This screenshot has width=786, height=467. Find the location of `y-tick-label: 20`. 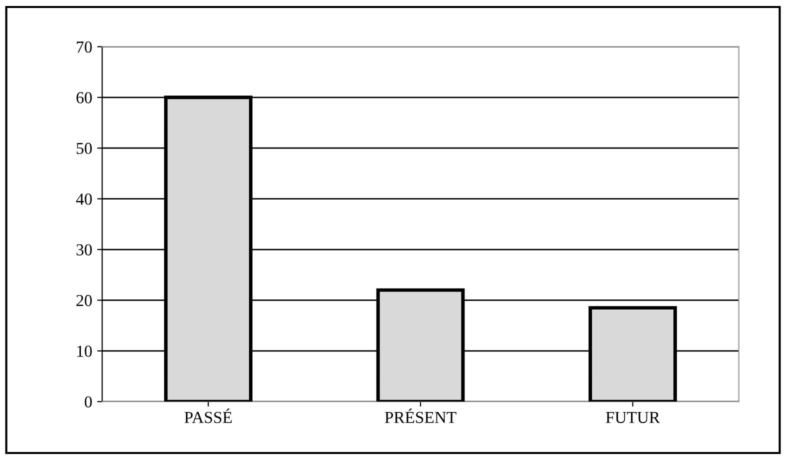

y-tick-label: 20 is located at coordinates (84, 300).